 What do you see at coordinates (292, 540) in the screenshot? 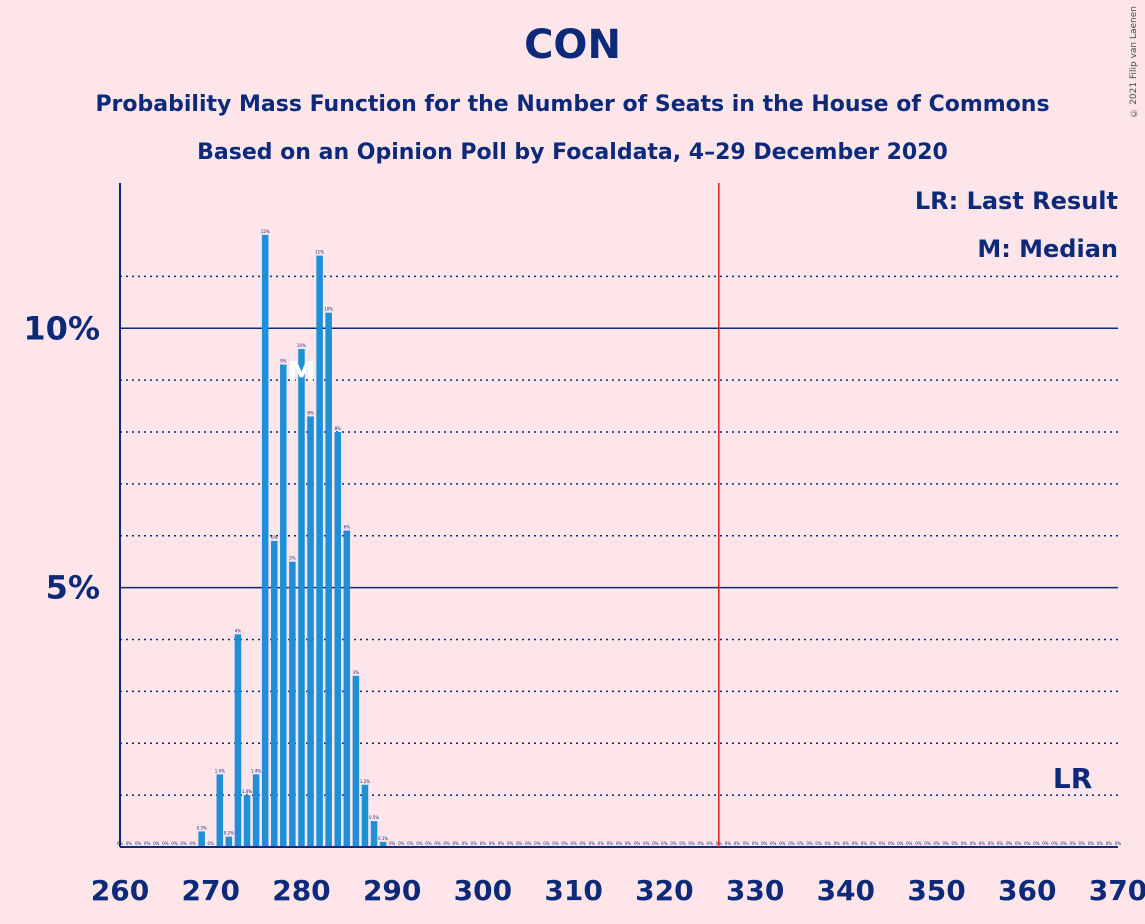
I see `bars` at bounding box center [292, 540].